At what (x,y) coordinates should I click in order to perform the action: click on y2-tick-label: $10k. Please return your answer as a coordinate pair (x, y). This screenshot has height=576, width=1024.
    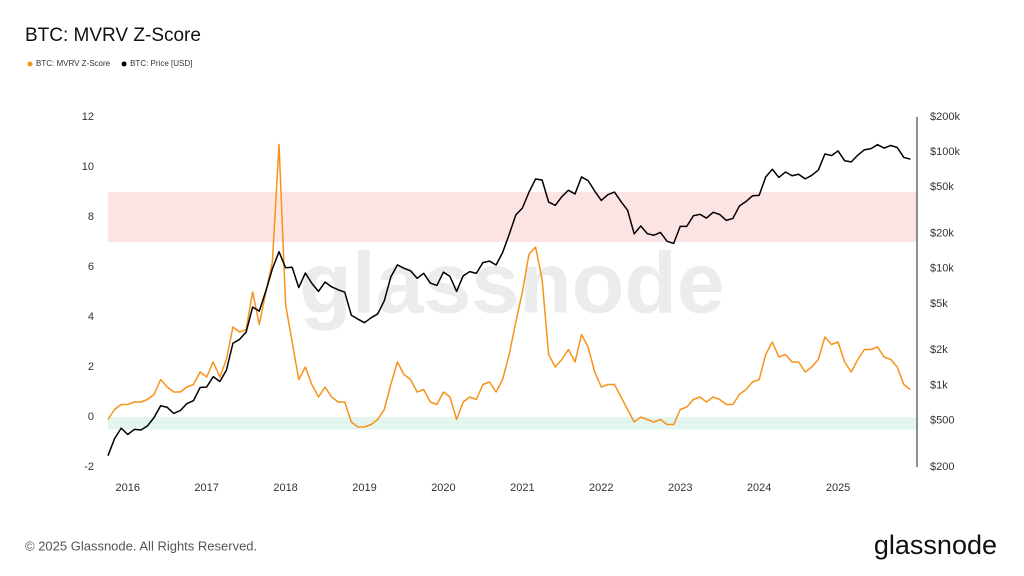
    Looking at the image, I should click on (942, 269).